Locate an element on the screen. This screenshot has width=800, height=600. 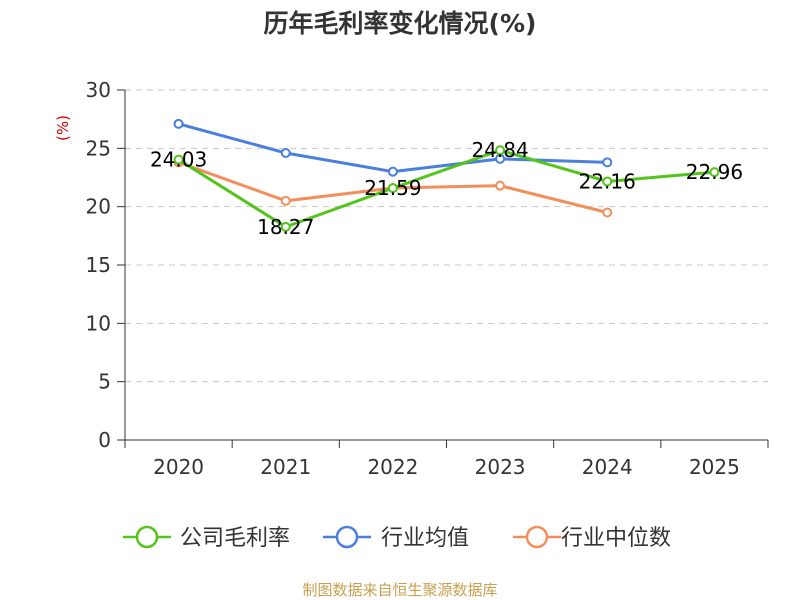
chart-title: 历年毛利率变化情况(%) is located at coordinates (400, 23).